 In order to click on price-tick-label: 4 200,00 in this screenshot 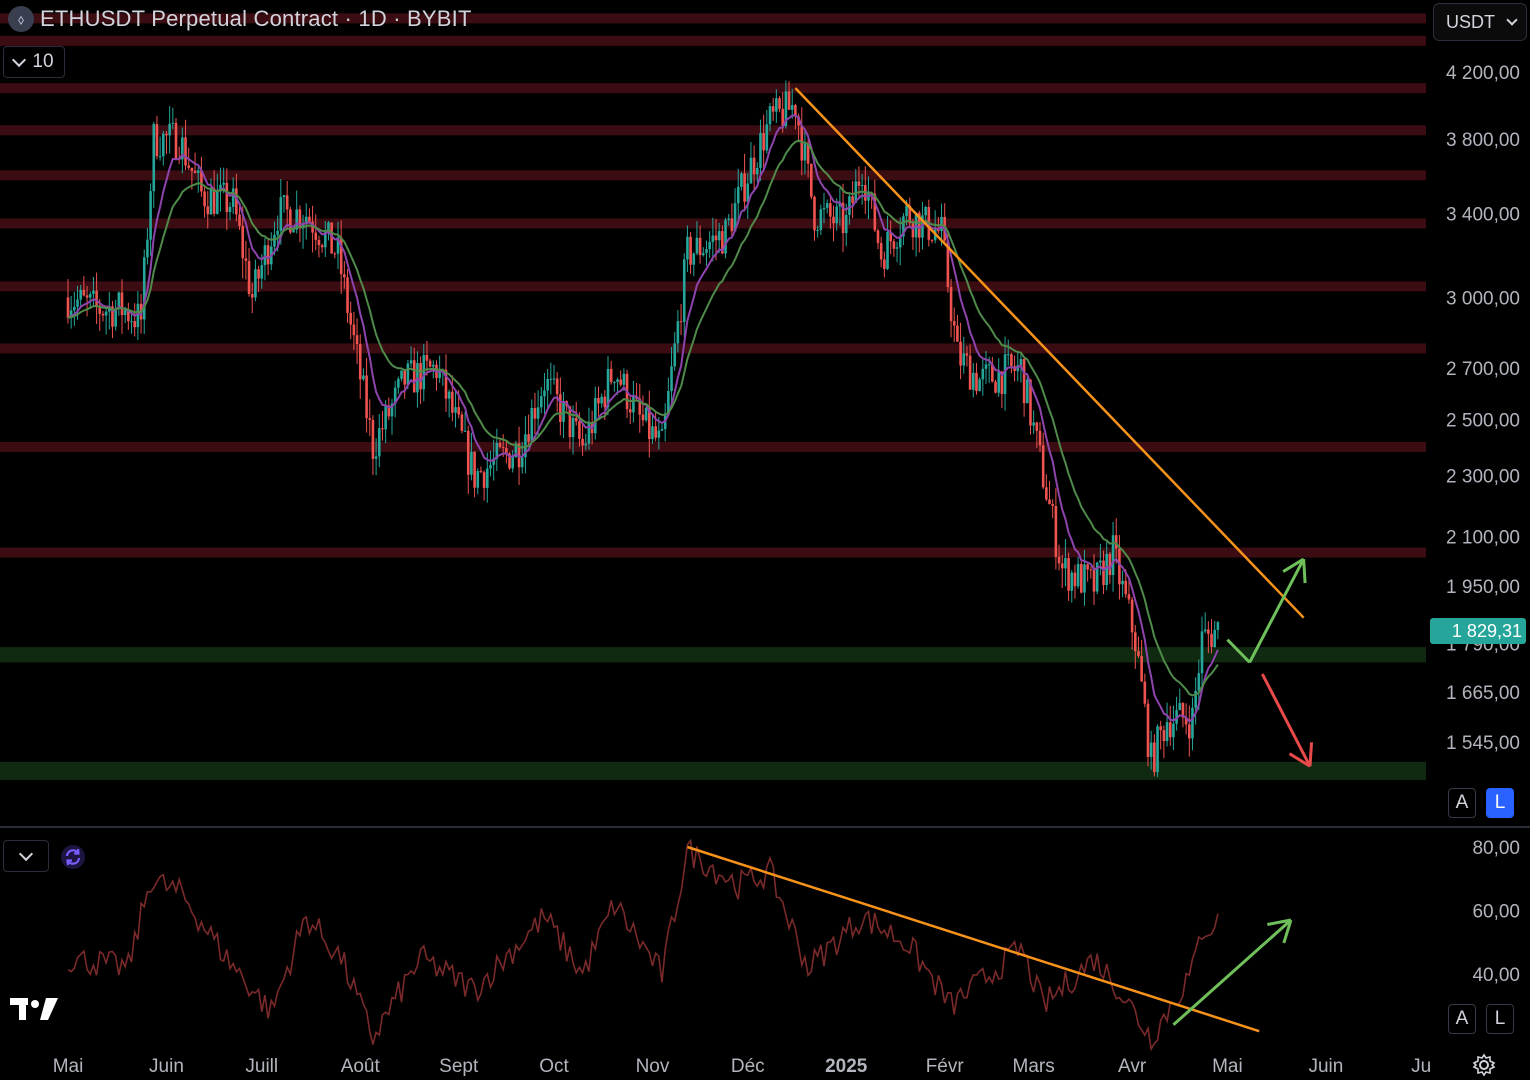, I will do `click(1483, 73)`.